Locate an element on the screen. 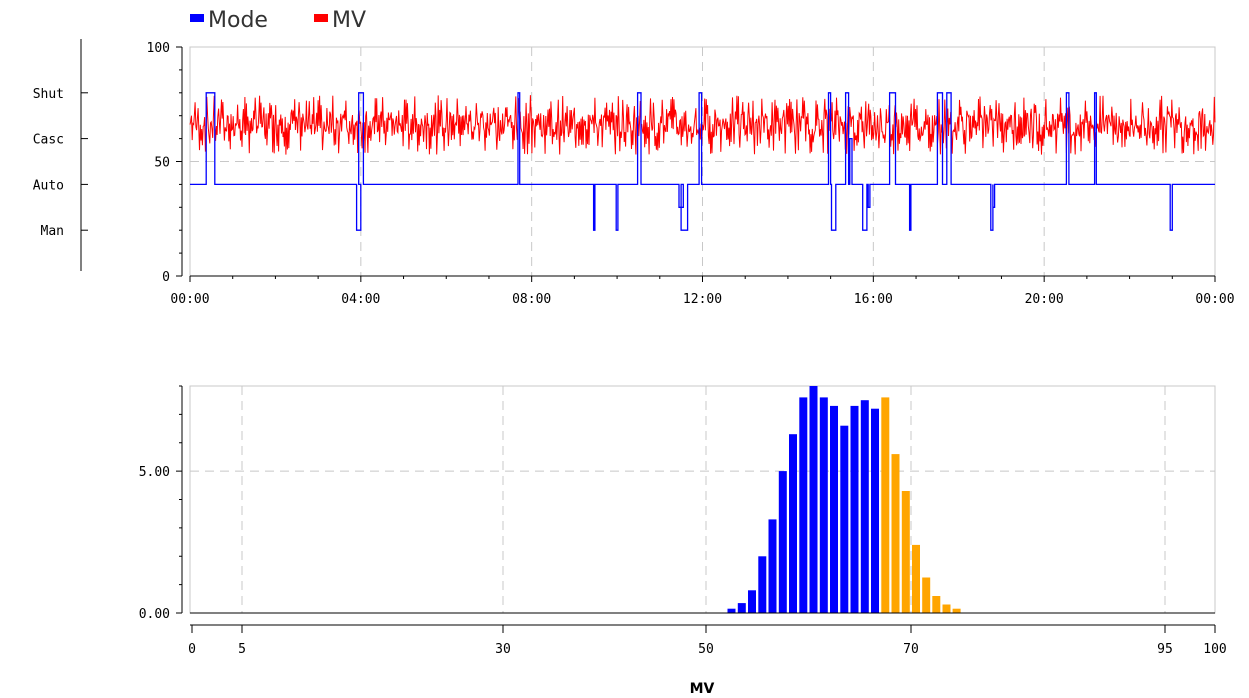  histogram-x-tick-label: 100 is located at coordinates (1214, 649).